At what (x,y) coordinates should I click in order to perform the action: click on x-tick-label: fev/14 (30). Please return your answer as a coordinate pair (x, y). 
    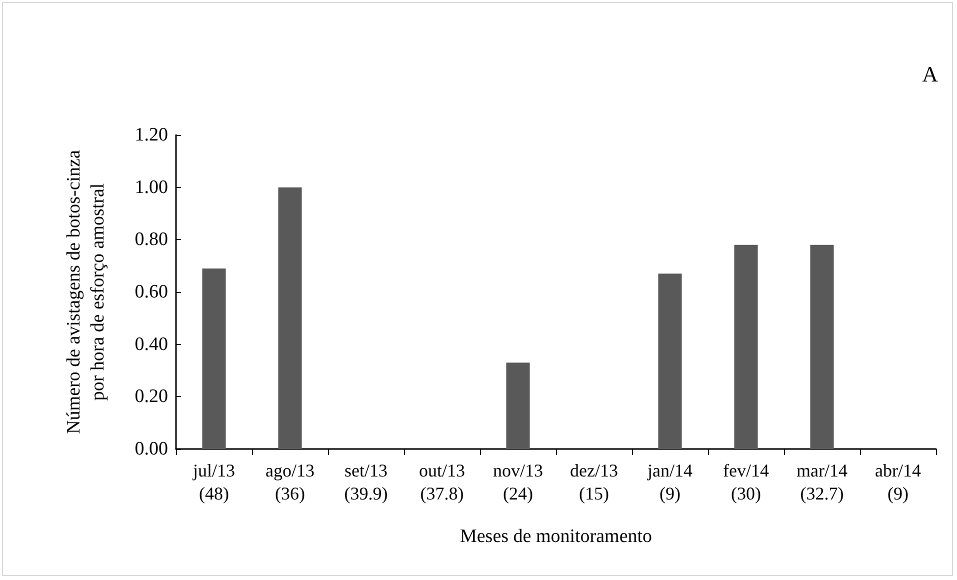
    Looking at the image, I should click on (746, 482).